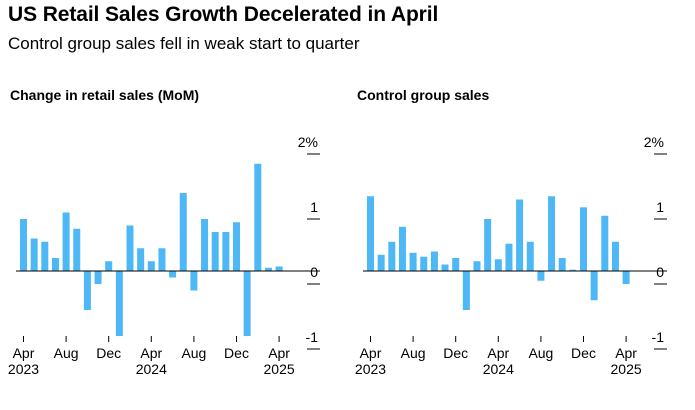  What do you see at coordinates (423, 95) in the screenshot?
I see `control-group-chart-title: Control group sales` at bounding box center [423, 95].